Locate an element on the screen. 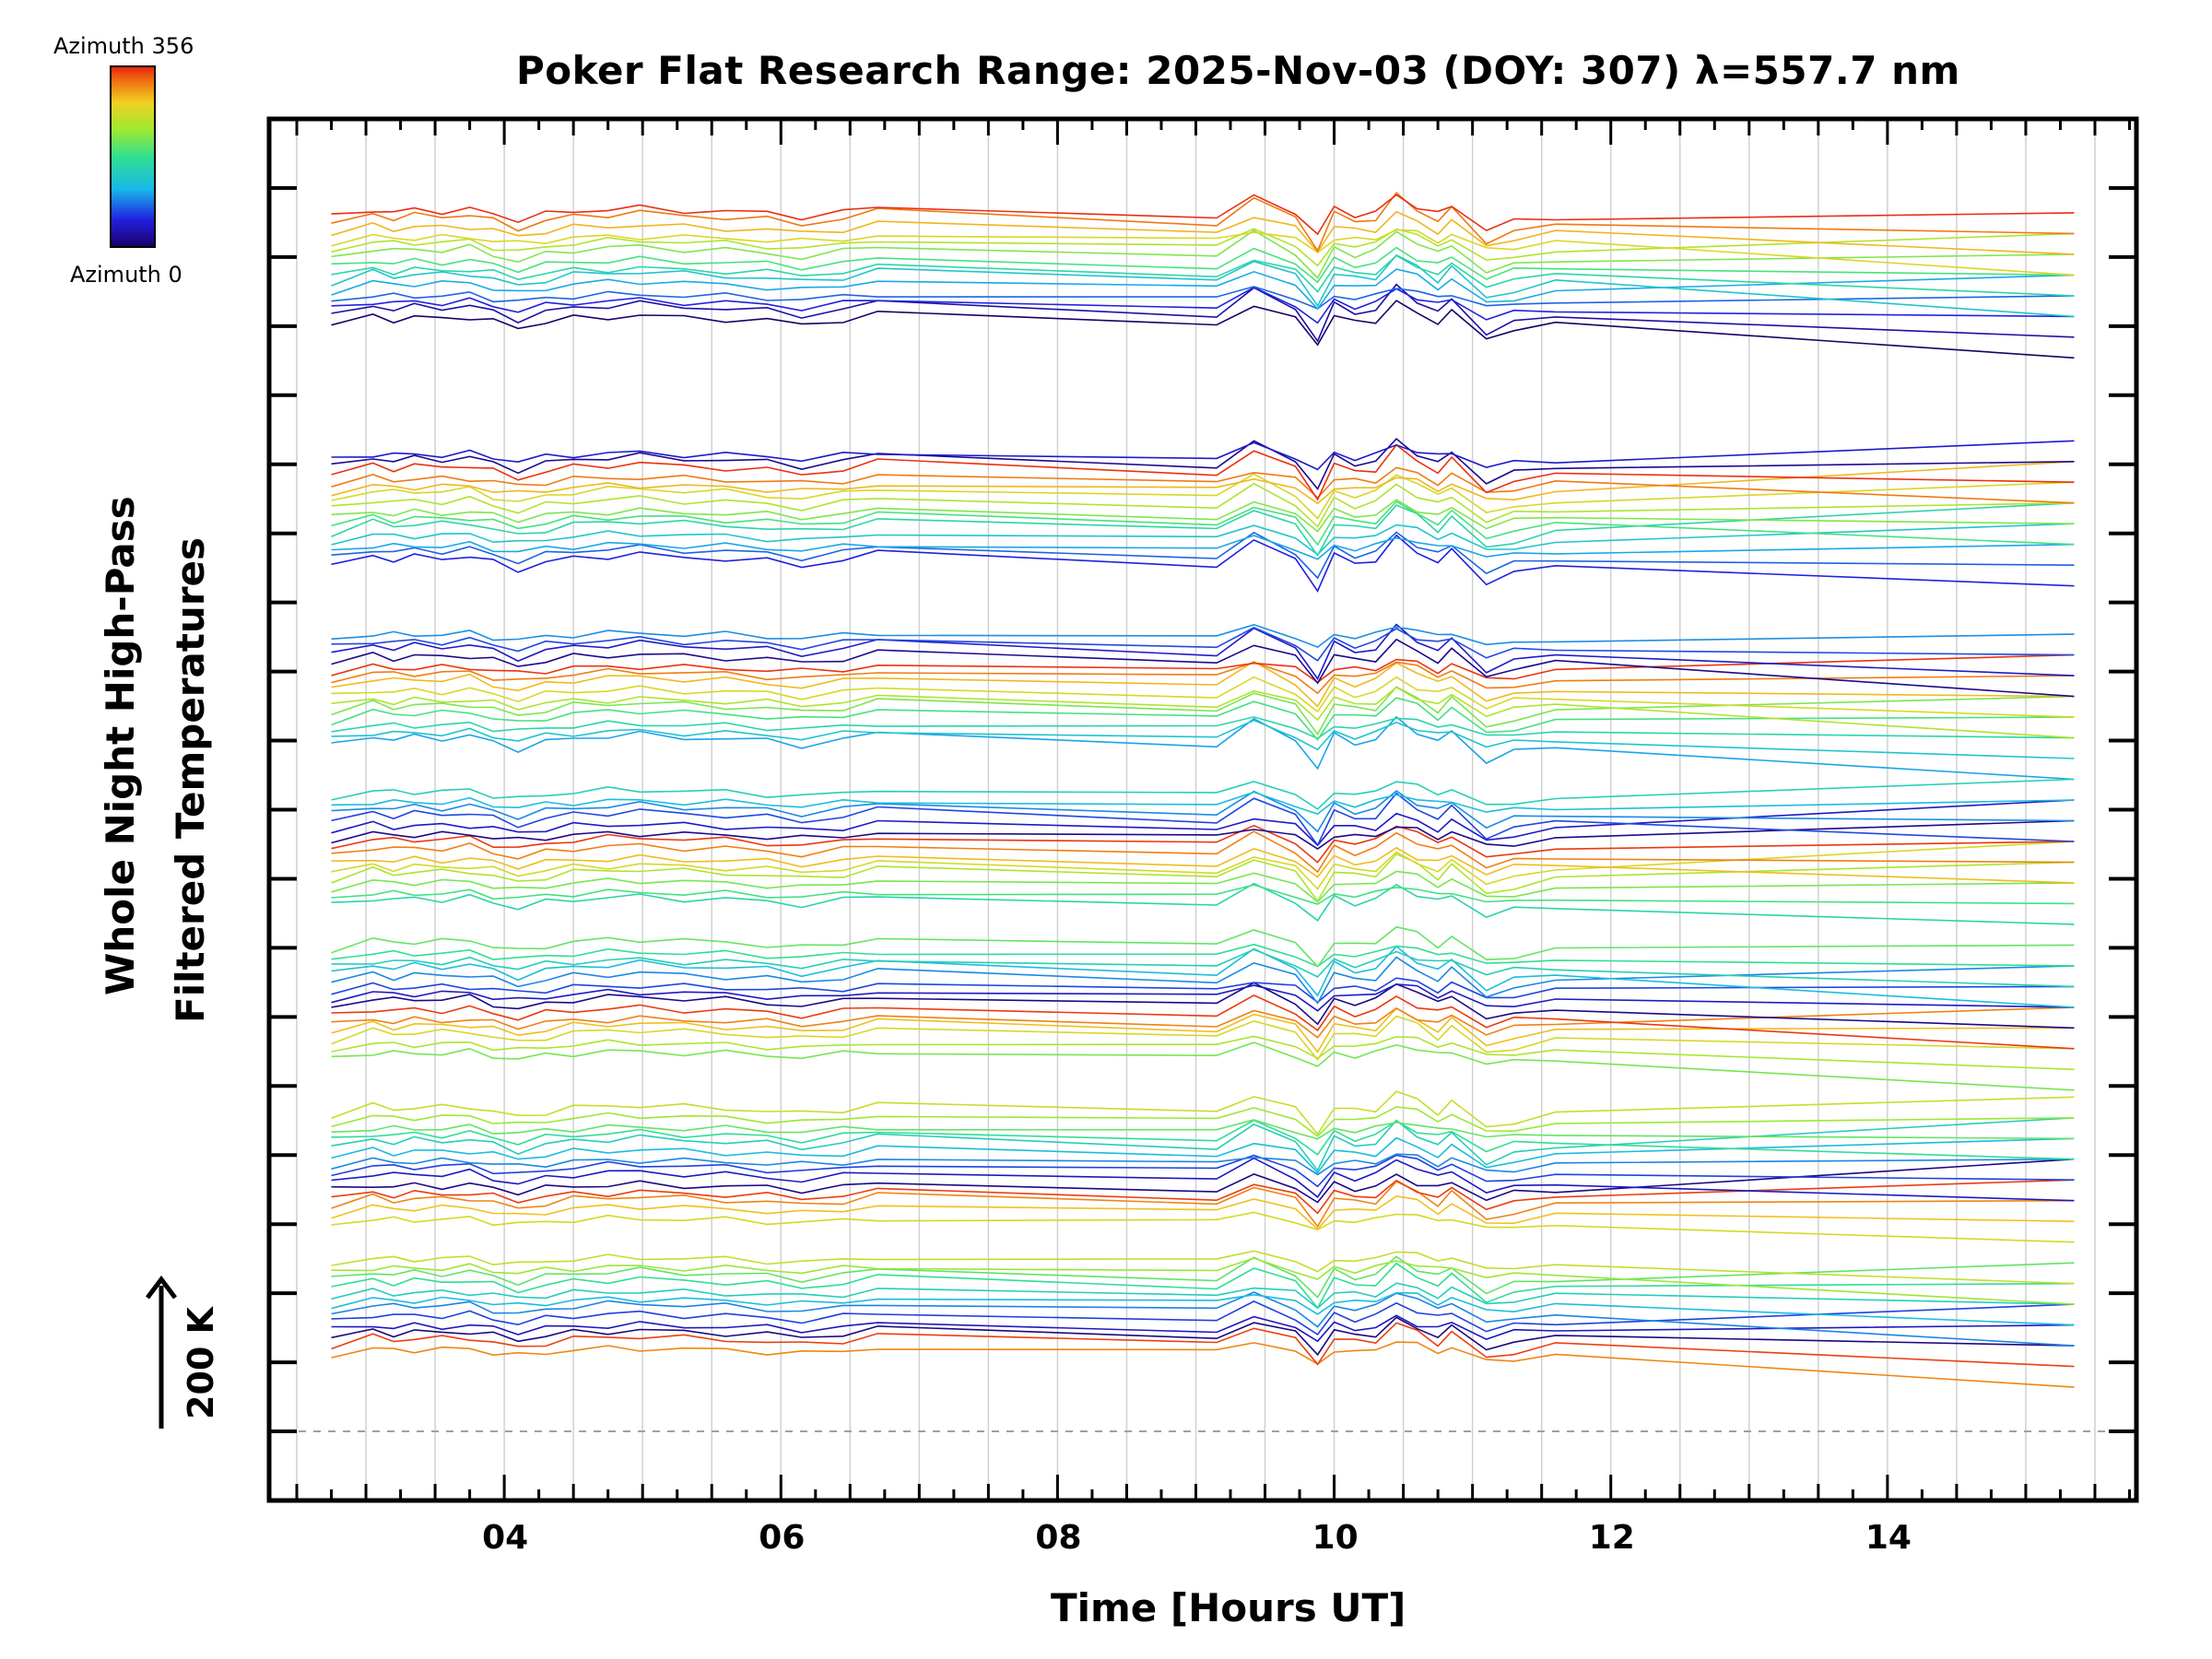 The width and height of the screenshot is (2212, 1659). x-tick-label: 04 is located at coordinates (505, 1538).